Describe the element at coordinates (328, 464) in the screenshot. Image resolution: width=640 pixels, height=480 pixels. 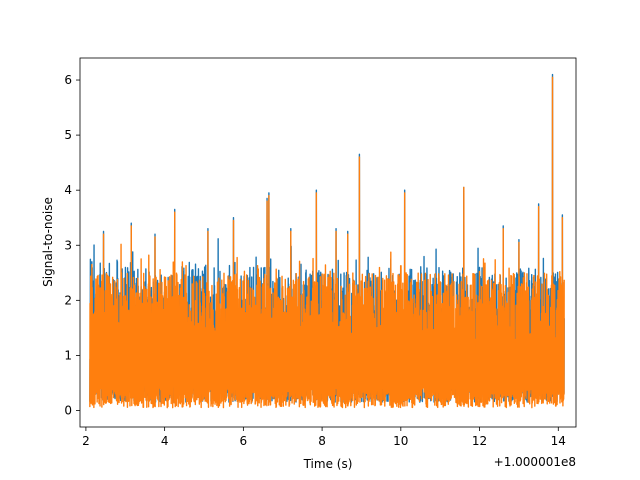
I see `x-axis-label: Time (s)` at that location.